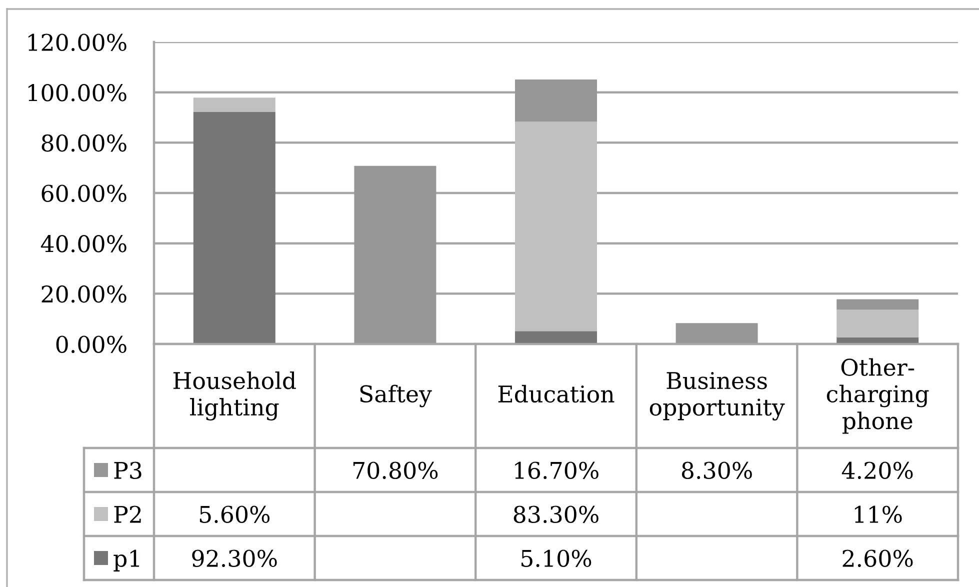 Image resolution: width=979 pixels, height=587 pixels. What do you see at coordinates (234, 559) in the screenshot?
I see `data-label: 92.30%` at bounding box center [234, 559].